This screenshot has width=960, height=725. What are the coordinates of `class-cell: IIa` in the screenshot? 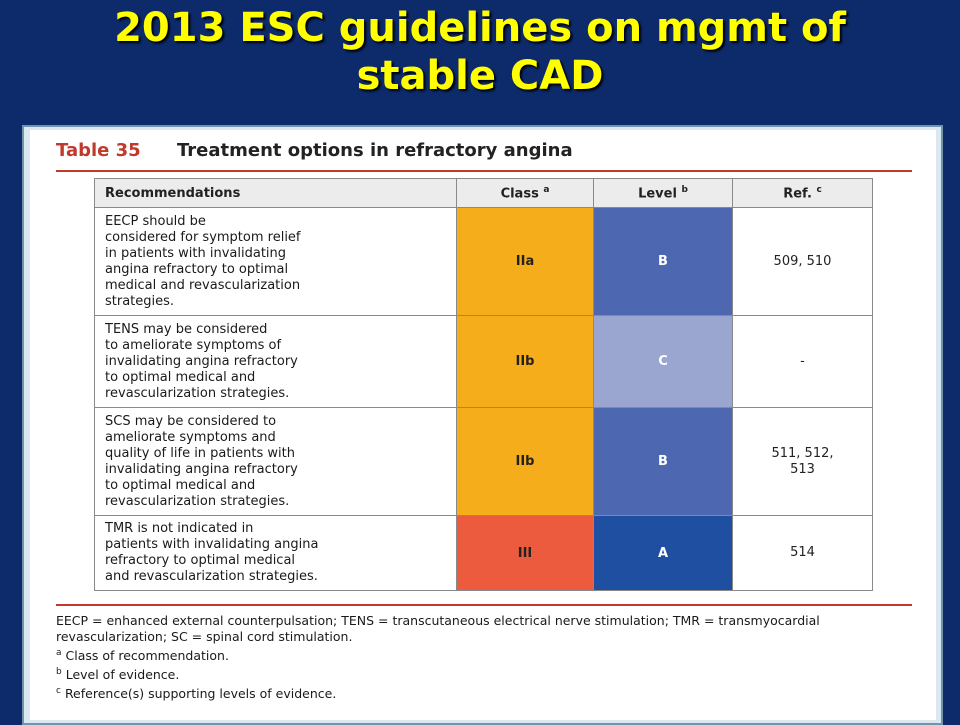 It's located at (525, 261).